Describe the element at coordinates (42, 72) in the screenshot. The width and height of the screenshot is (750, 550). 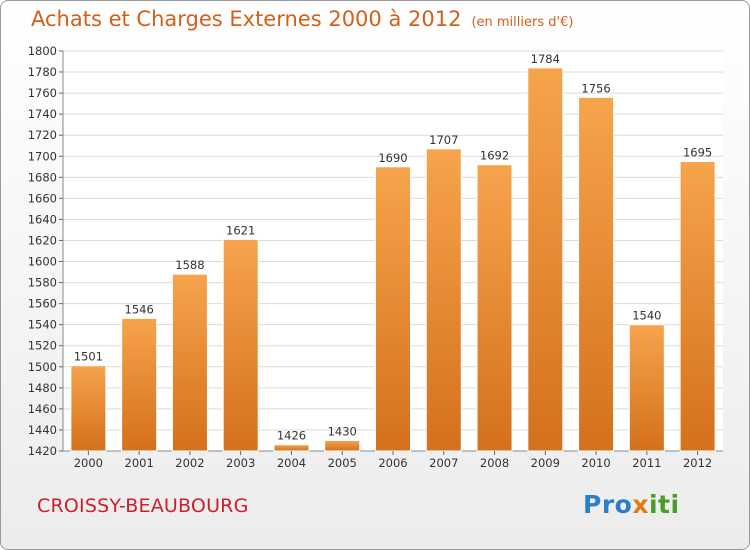
I see `y-tick-label: 1780` at that location.